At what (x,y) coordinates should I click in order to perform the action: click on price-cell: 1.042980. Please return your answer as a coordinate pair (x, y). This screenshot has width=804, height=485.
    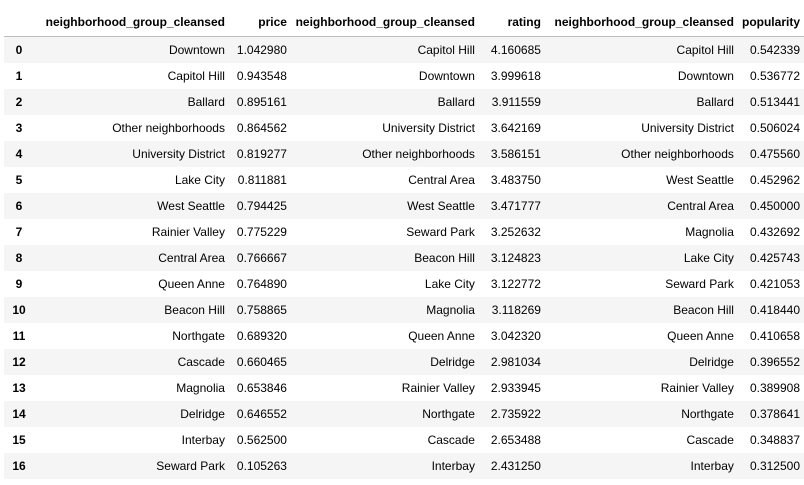
    Looking at the image, I should click on (261, 50).